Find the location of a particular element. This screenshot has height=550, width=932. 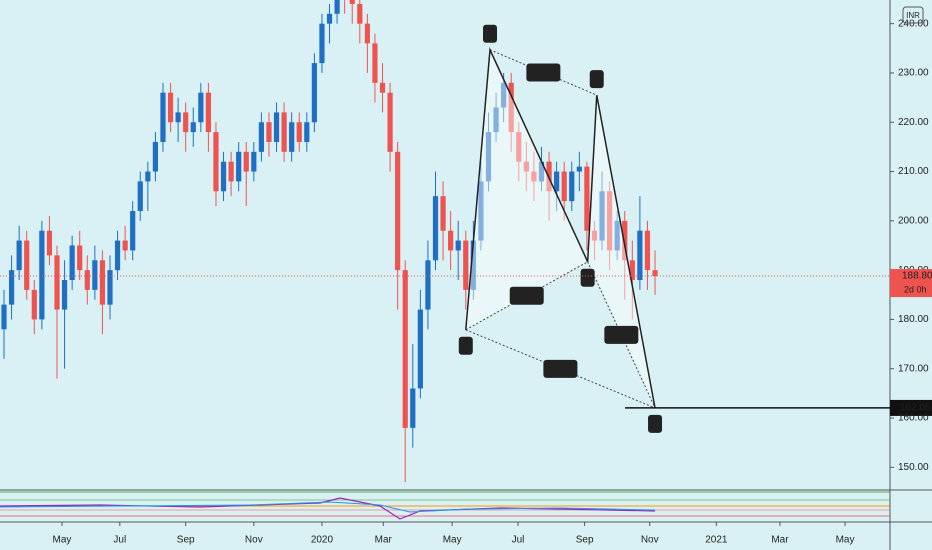

last-price-box is located at coordinates (911, 283).